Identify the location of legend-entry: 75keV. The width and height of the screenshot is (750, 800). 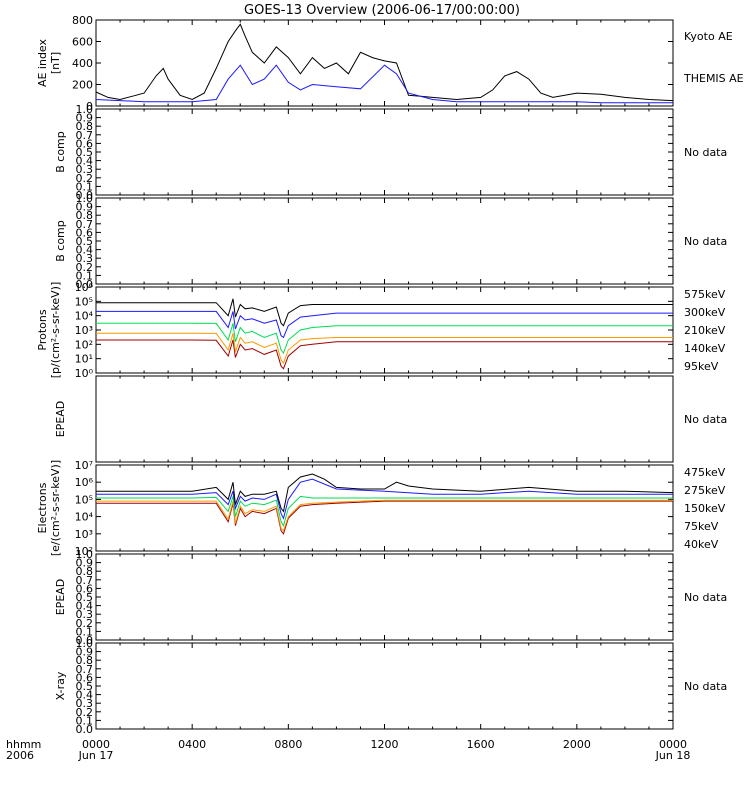
(701, 526).